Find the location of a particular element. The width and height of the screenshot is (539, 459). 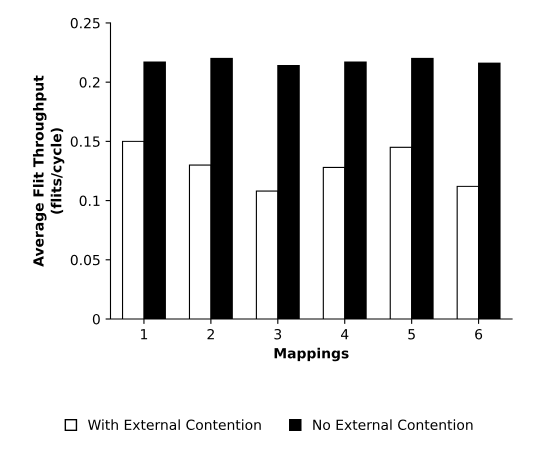

y-axis-title: Average Flit Throughput (flits/cycle) is located at coordinates (48, 171).